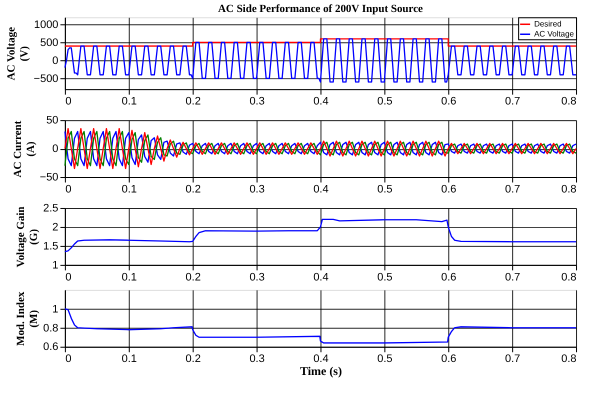 Image resolution: width=592 pixels, height=400 pixels. Describe the element at coordinates (554, 33) in the screenshot. I see `legend-label: AC Voltage` at that location.